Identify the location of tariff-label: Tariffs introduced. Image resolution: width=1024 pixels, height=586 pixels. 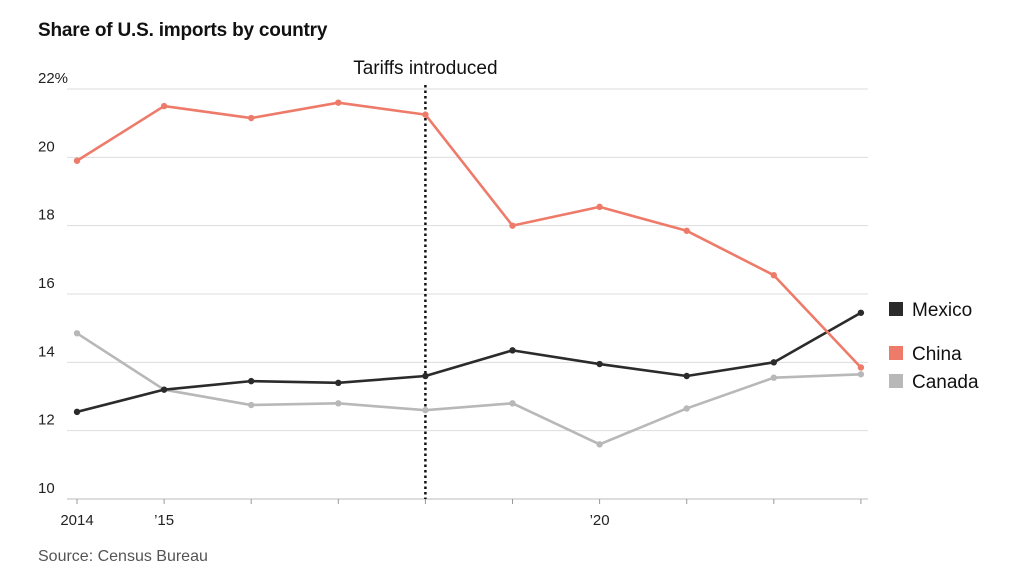
(425, 68).